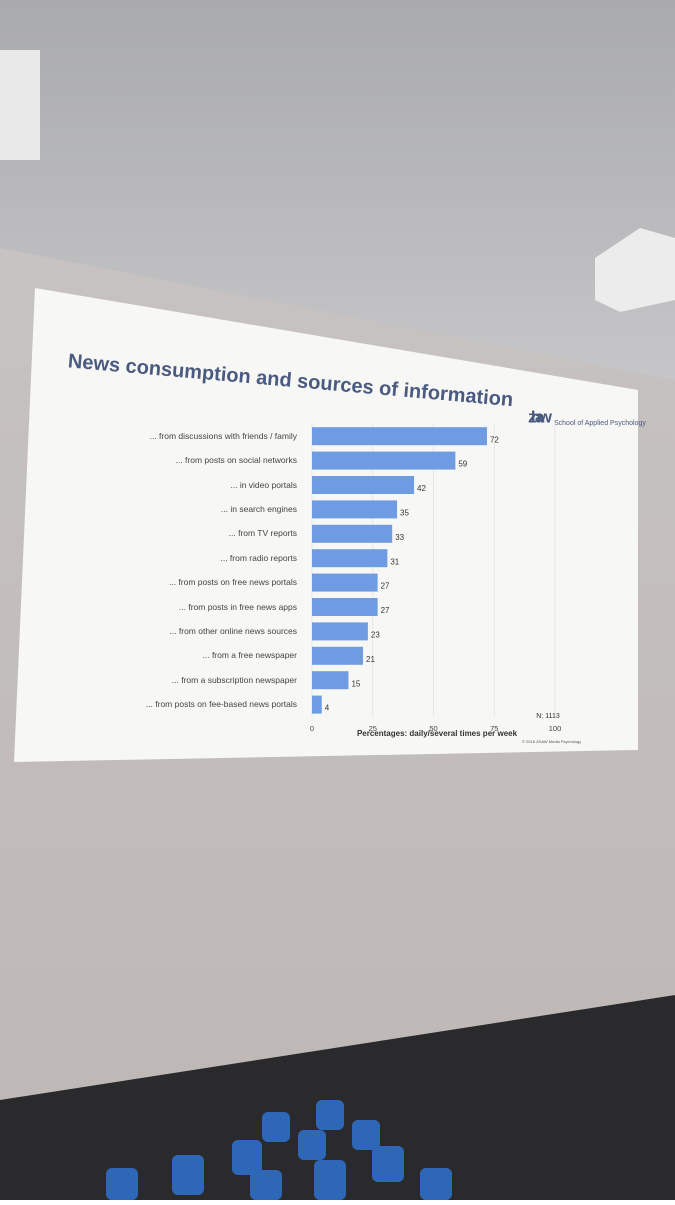  Describe the element at coordinates (551, 741) in the screenshot. I see `footer: © 2018 ZHAW Media Psychology` at that location.